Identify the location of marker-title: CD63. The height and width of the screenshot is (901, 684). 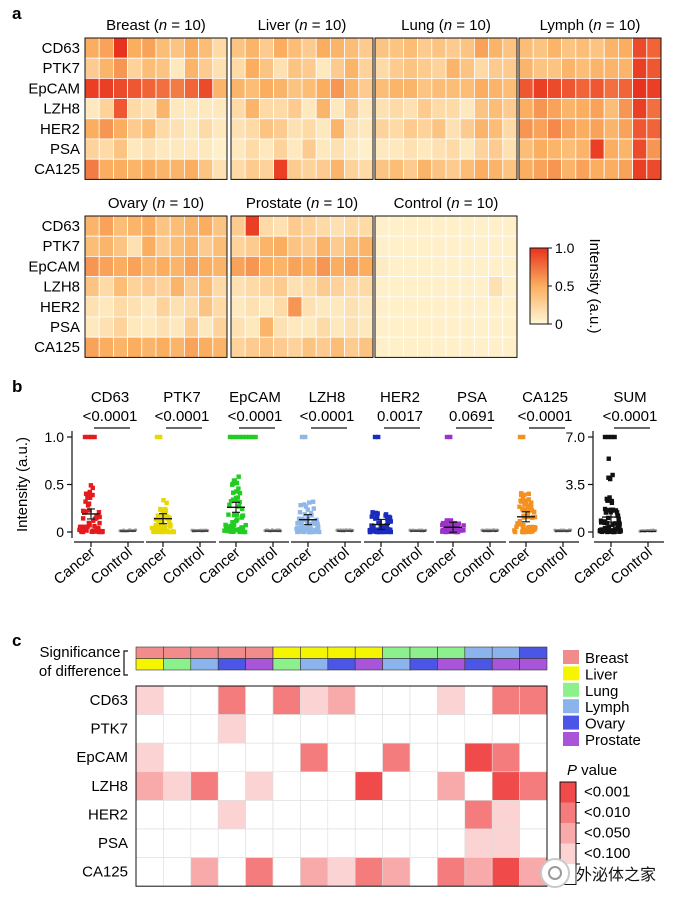
(110, 397).